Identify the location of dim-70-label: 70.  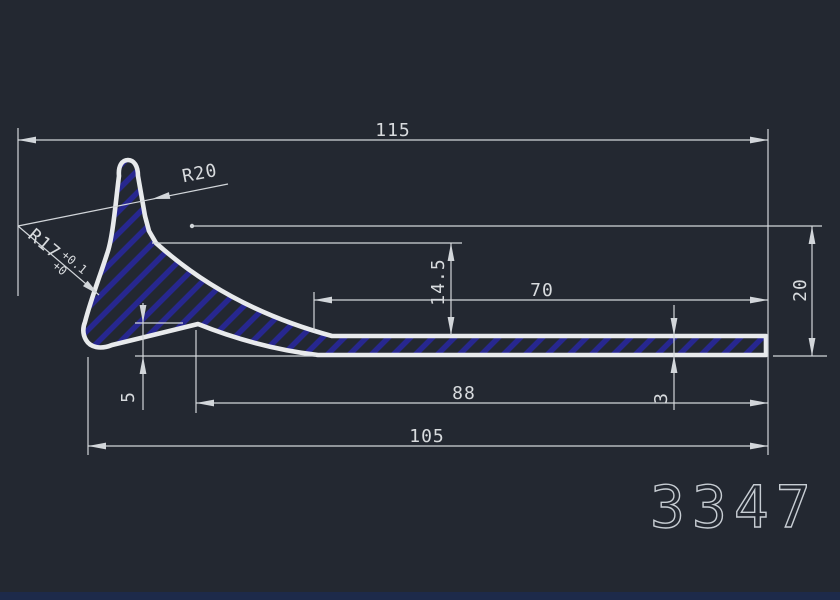
(542, 290).